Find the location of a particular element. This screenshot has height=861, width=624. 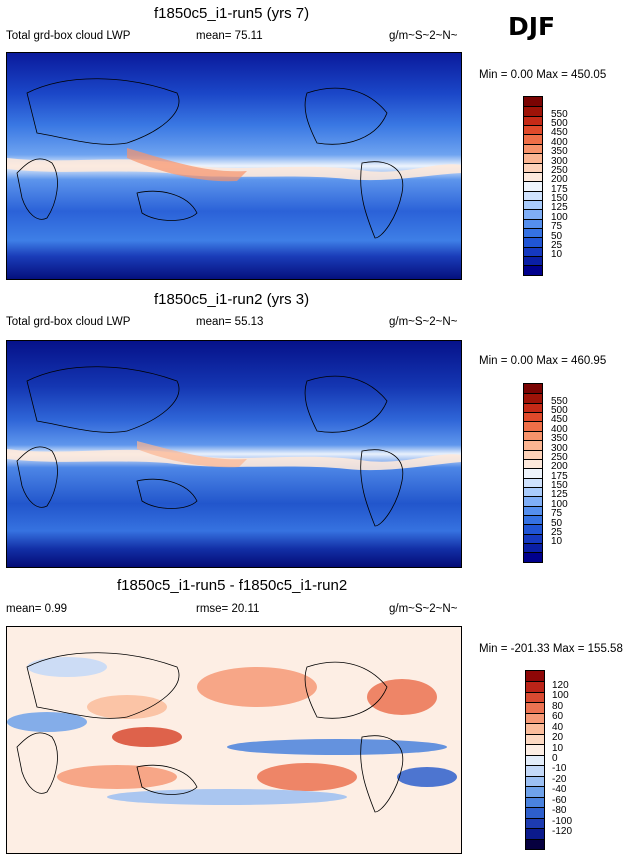

colorbar-tick-label: -120 is located at coordinates (562, 832).